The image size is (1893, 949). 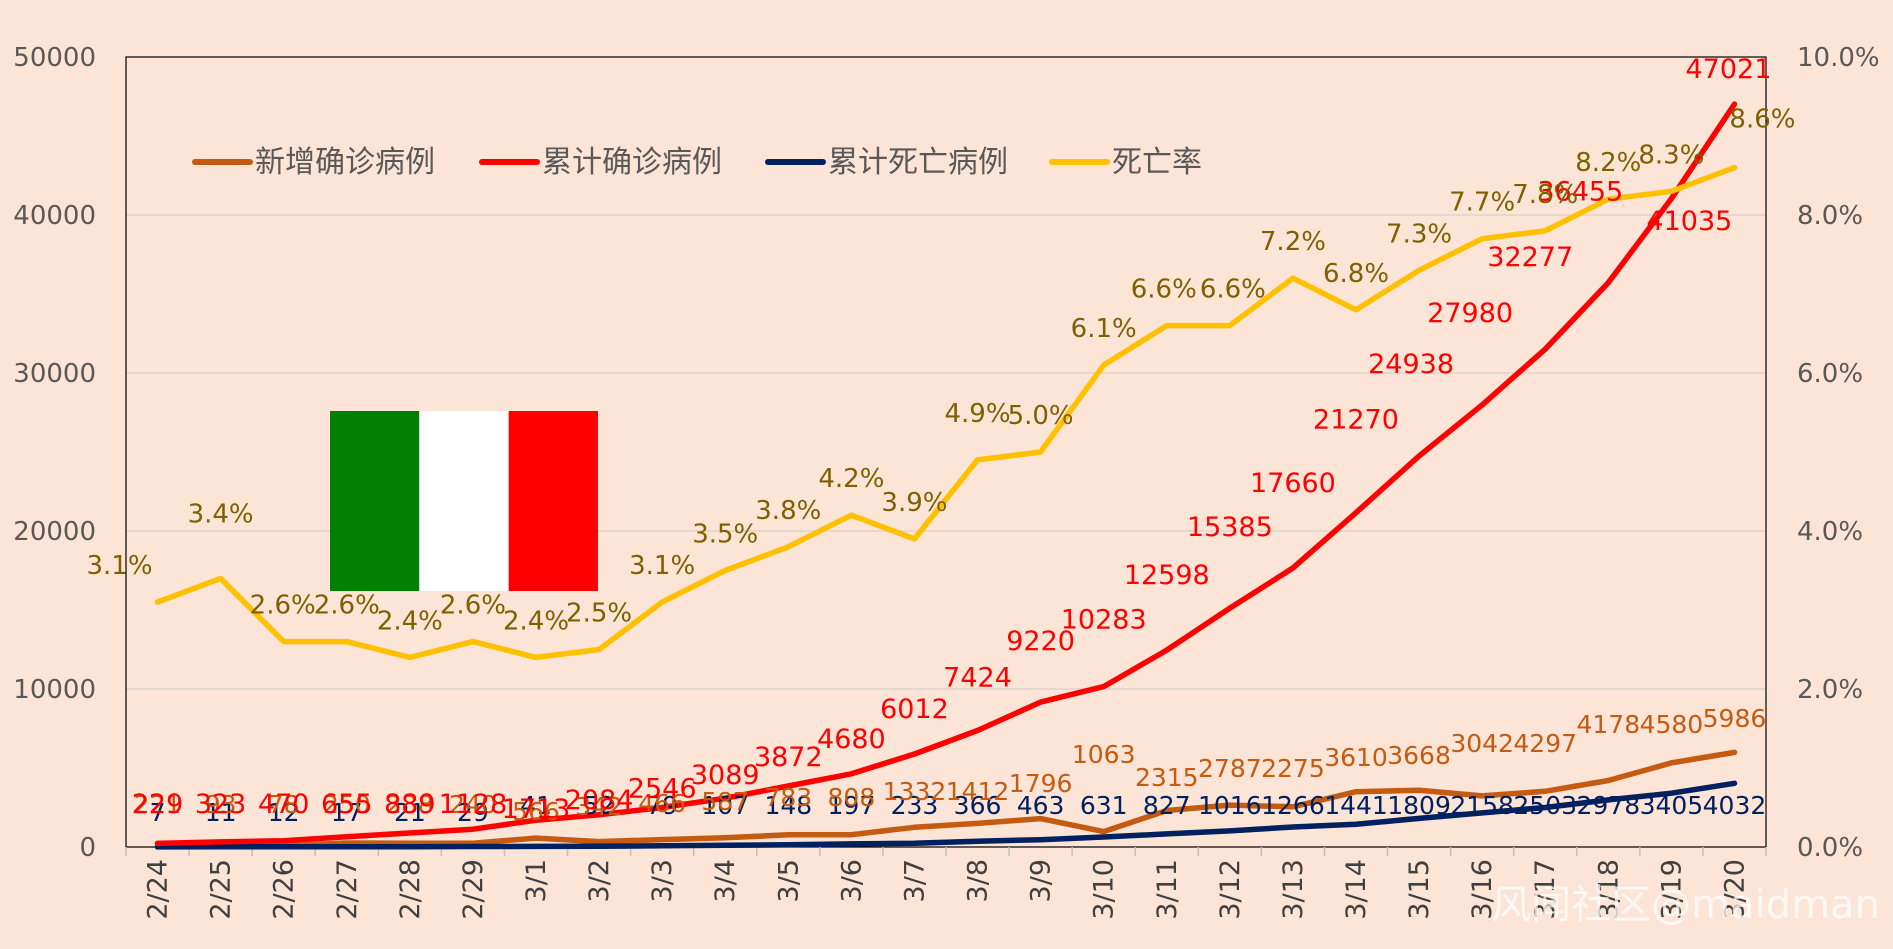 I want to click on data-label-confirmed: 32277, so click(x=1530, y=257).